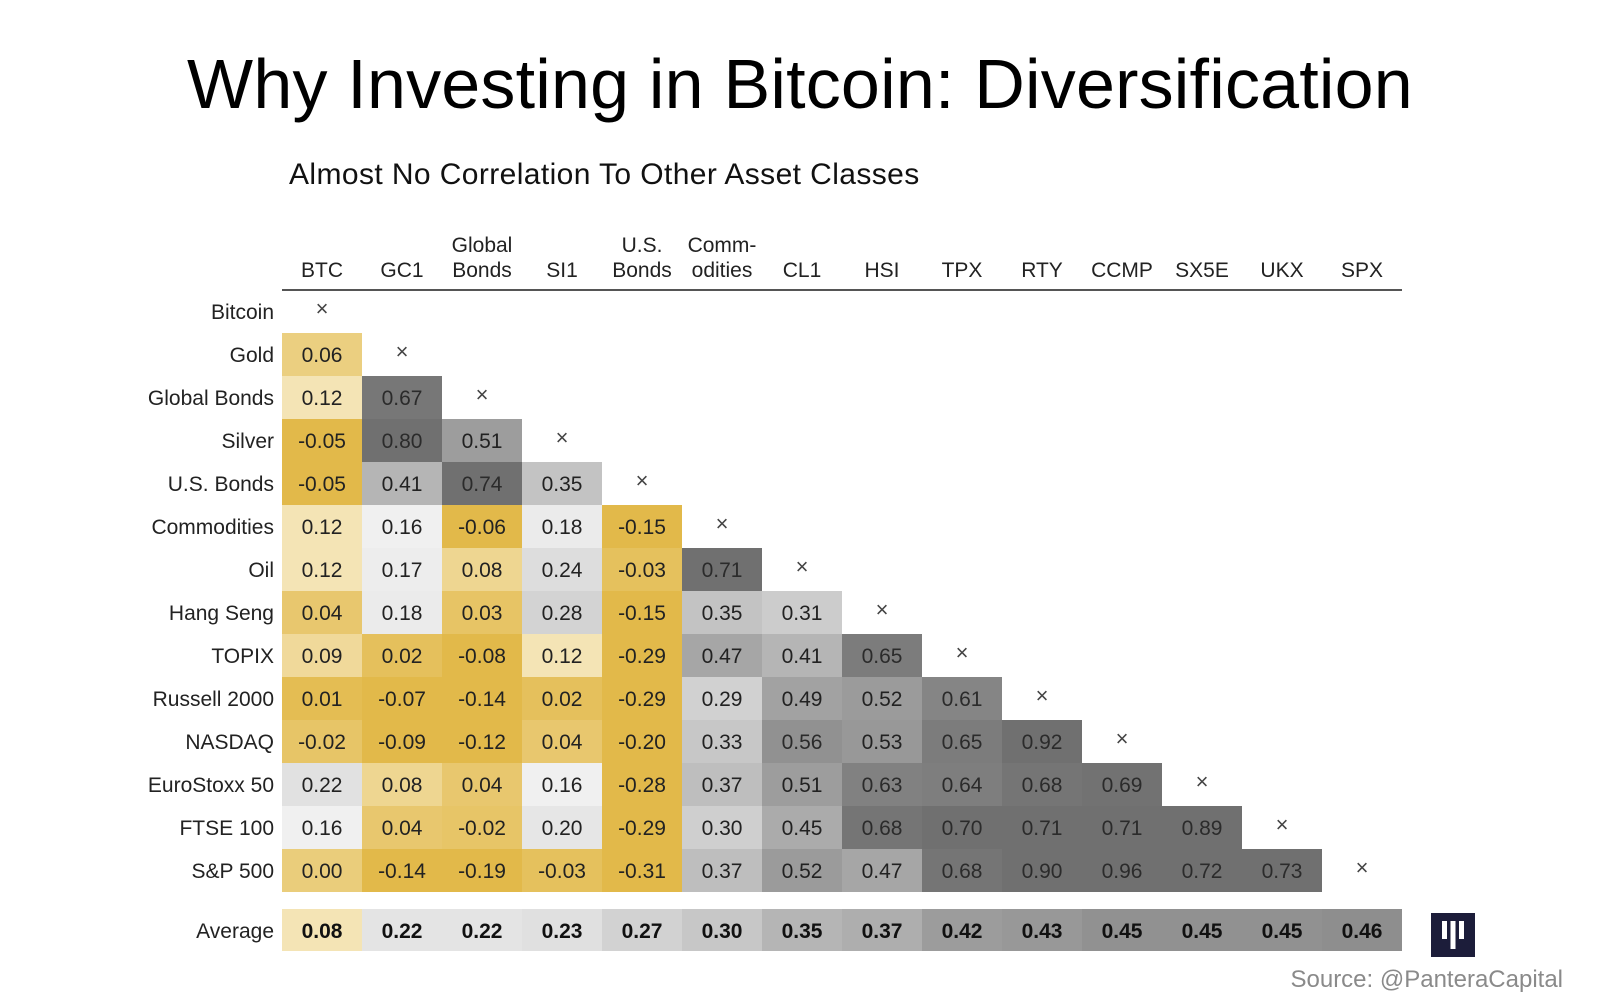 Image resolution: width=1600 pixels, height=999 pixels. I want to click on cell-value: 0.41, so click(802, 656).